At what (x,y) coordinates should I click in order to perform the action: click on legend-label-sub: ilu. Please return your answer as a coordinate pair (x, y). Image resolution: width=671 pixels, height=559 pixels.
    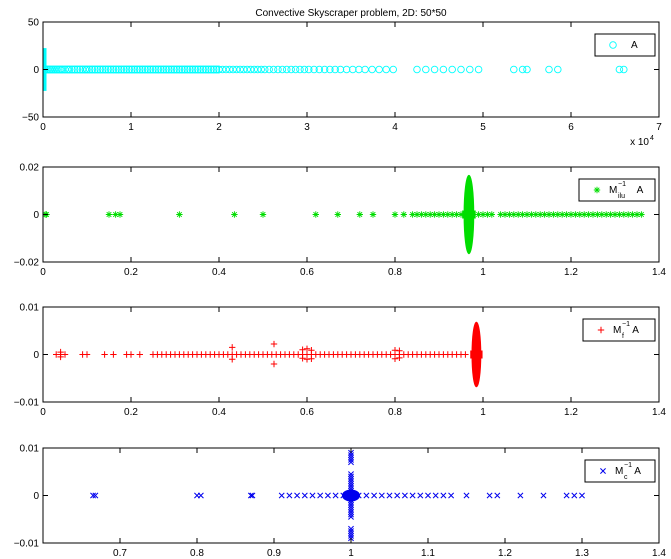
    Looking at the image, I should click on (621, 196).